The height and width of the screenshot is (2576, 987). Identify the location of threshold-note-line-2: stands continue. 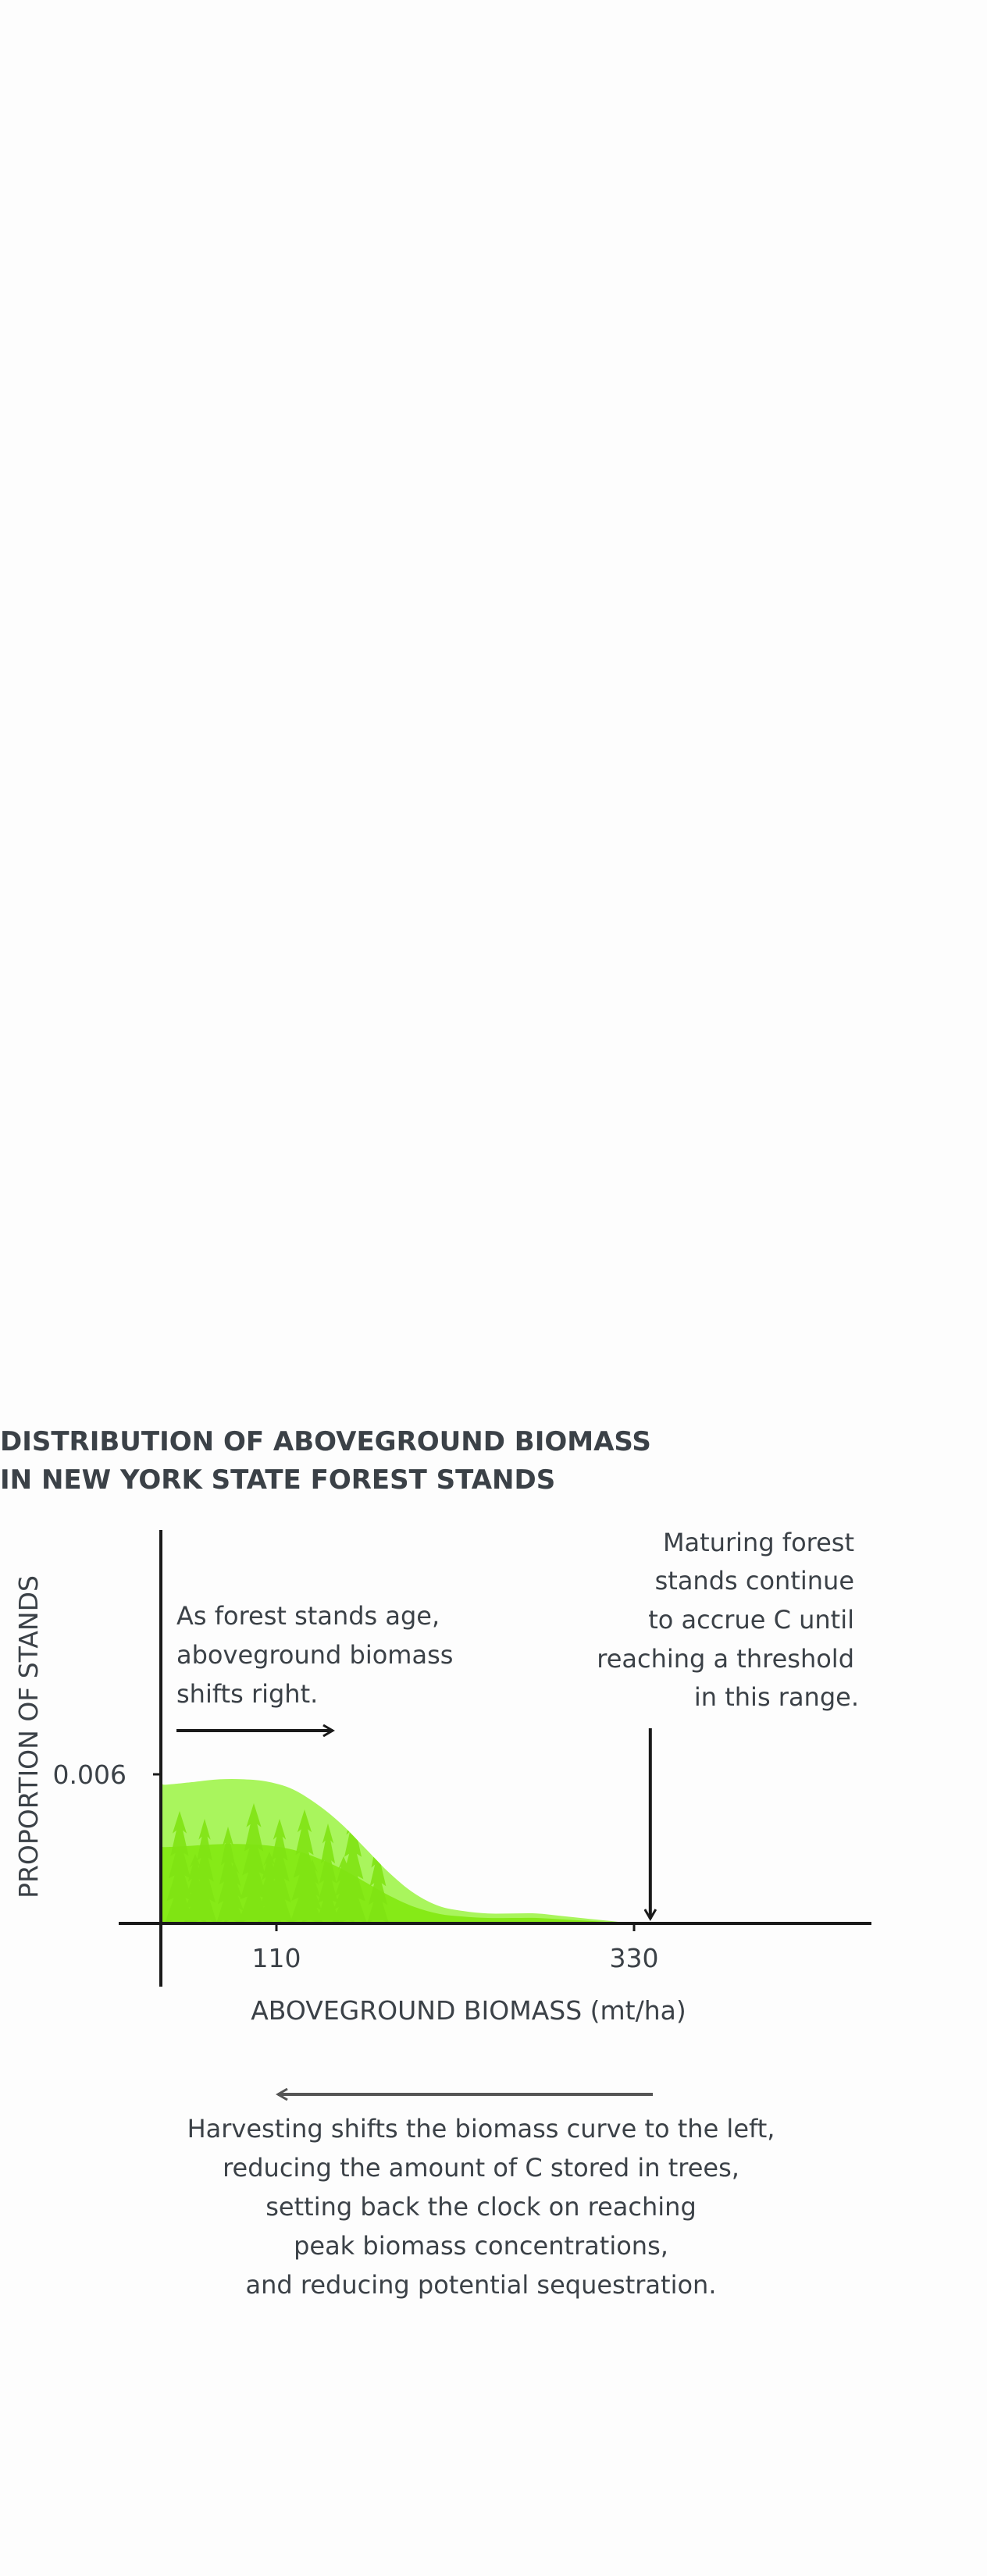
(755, 1581).